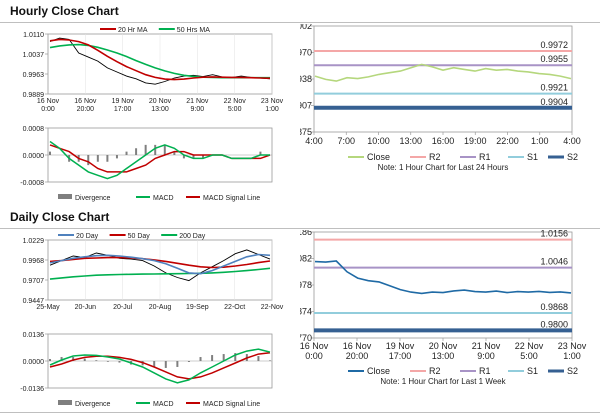 The height and width of the screenshot is (413, 600). I want to click on daily-price-xtick-label: 20-Jun, so click(86, 307).